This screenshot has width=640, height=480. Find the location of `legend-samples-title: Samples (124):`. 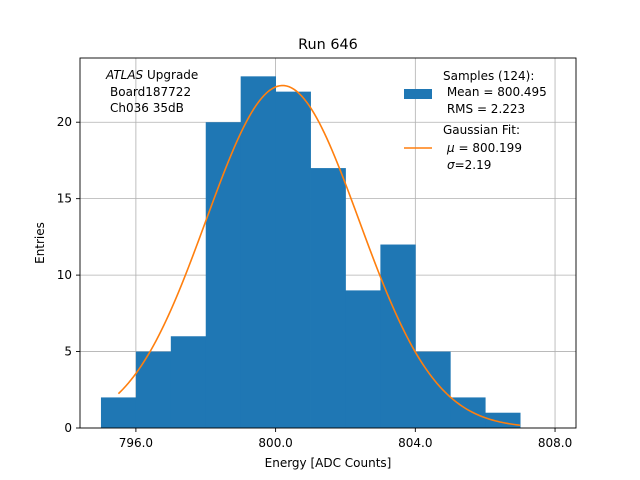

legend-samples-title: Samples (124): is located at coordinates (488, 76).